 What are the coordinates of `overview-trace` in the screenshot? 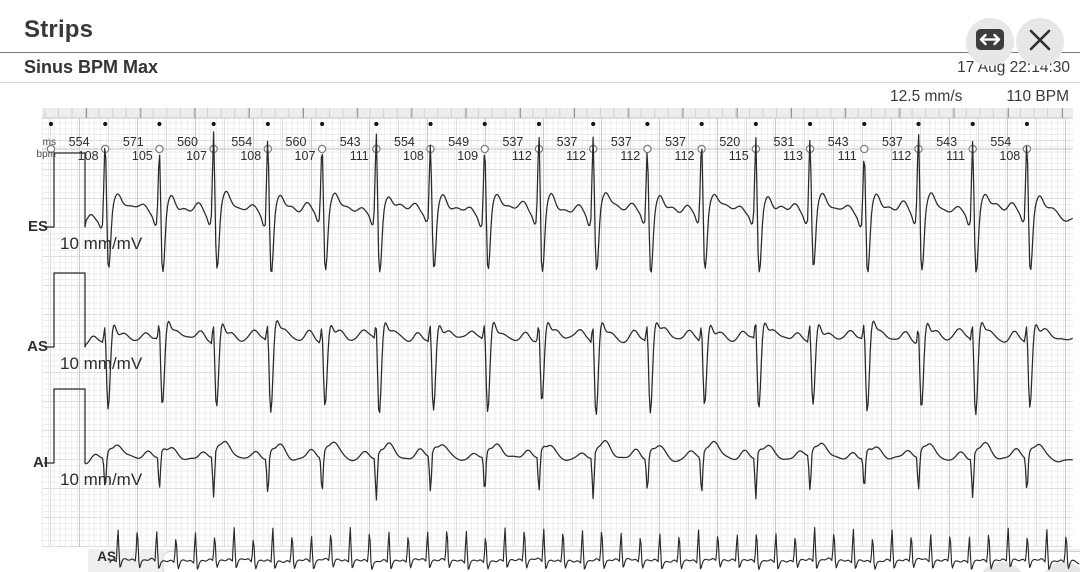 It's located at (594, 548).